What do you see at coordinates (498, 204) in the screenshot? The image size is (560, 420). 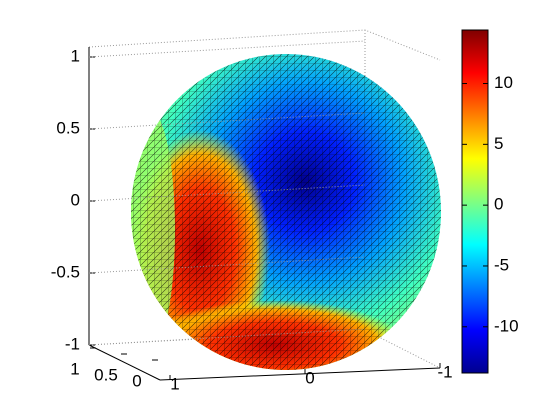 I see `colorbar-tick-label: 0` at bounding box center [498, 204].